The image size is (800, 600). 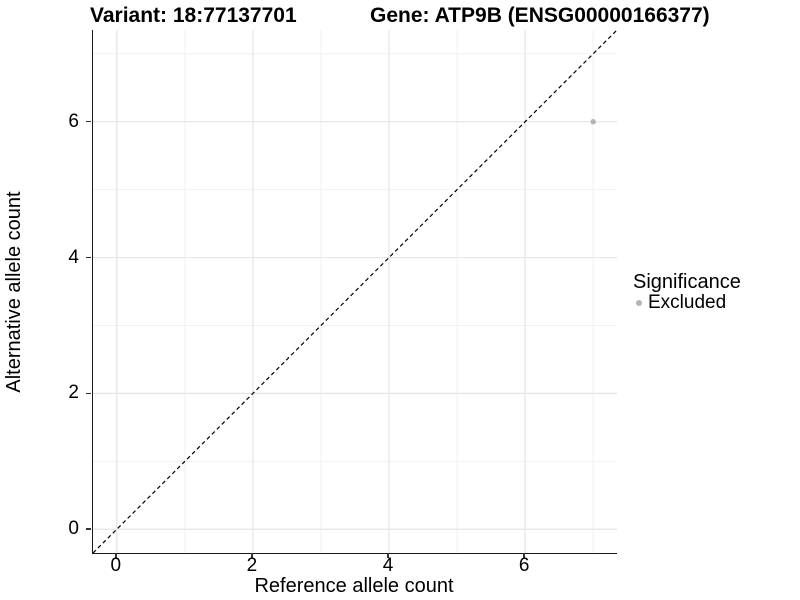 I want to click on x-axis-title: Reference allele count, so click(x=354, y=586).